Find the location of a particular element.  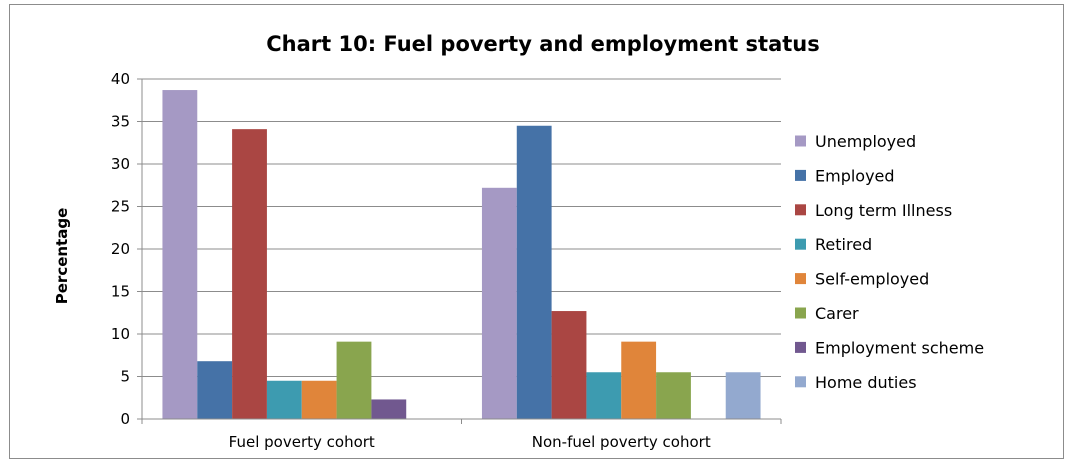

y-tick-label: 40 is located at coordinates (120, 79).